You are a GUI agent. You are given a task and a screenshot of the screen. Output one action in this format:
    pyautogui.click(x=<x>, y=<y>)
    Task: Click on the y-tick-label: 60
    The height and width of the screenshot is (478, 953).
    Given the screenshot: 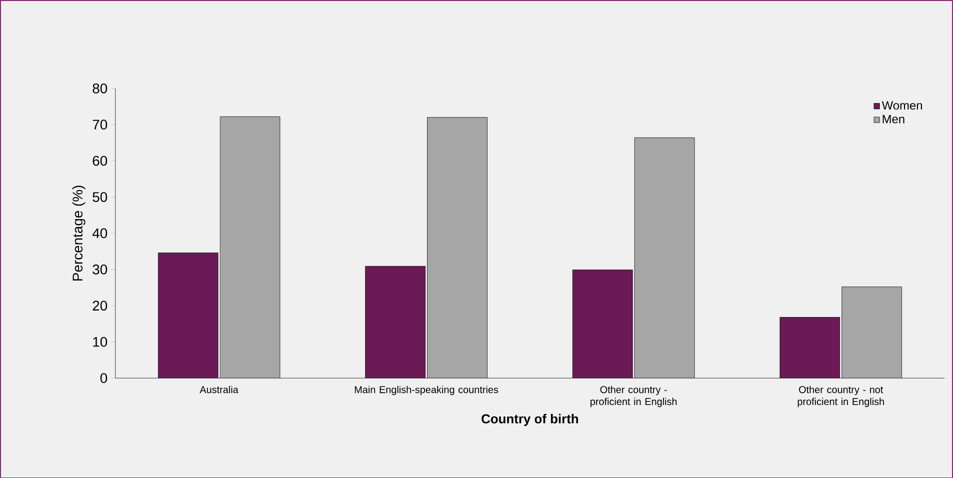 What is the action you would take?
    pyautogui.click(x=100, y=161)
    